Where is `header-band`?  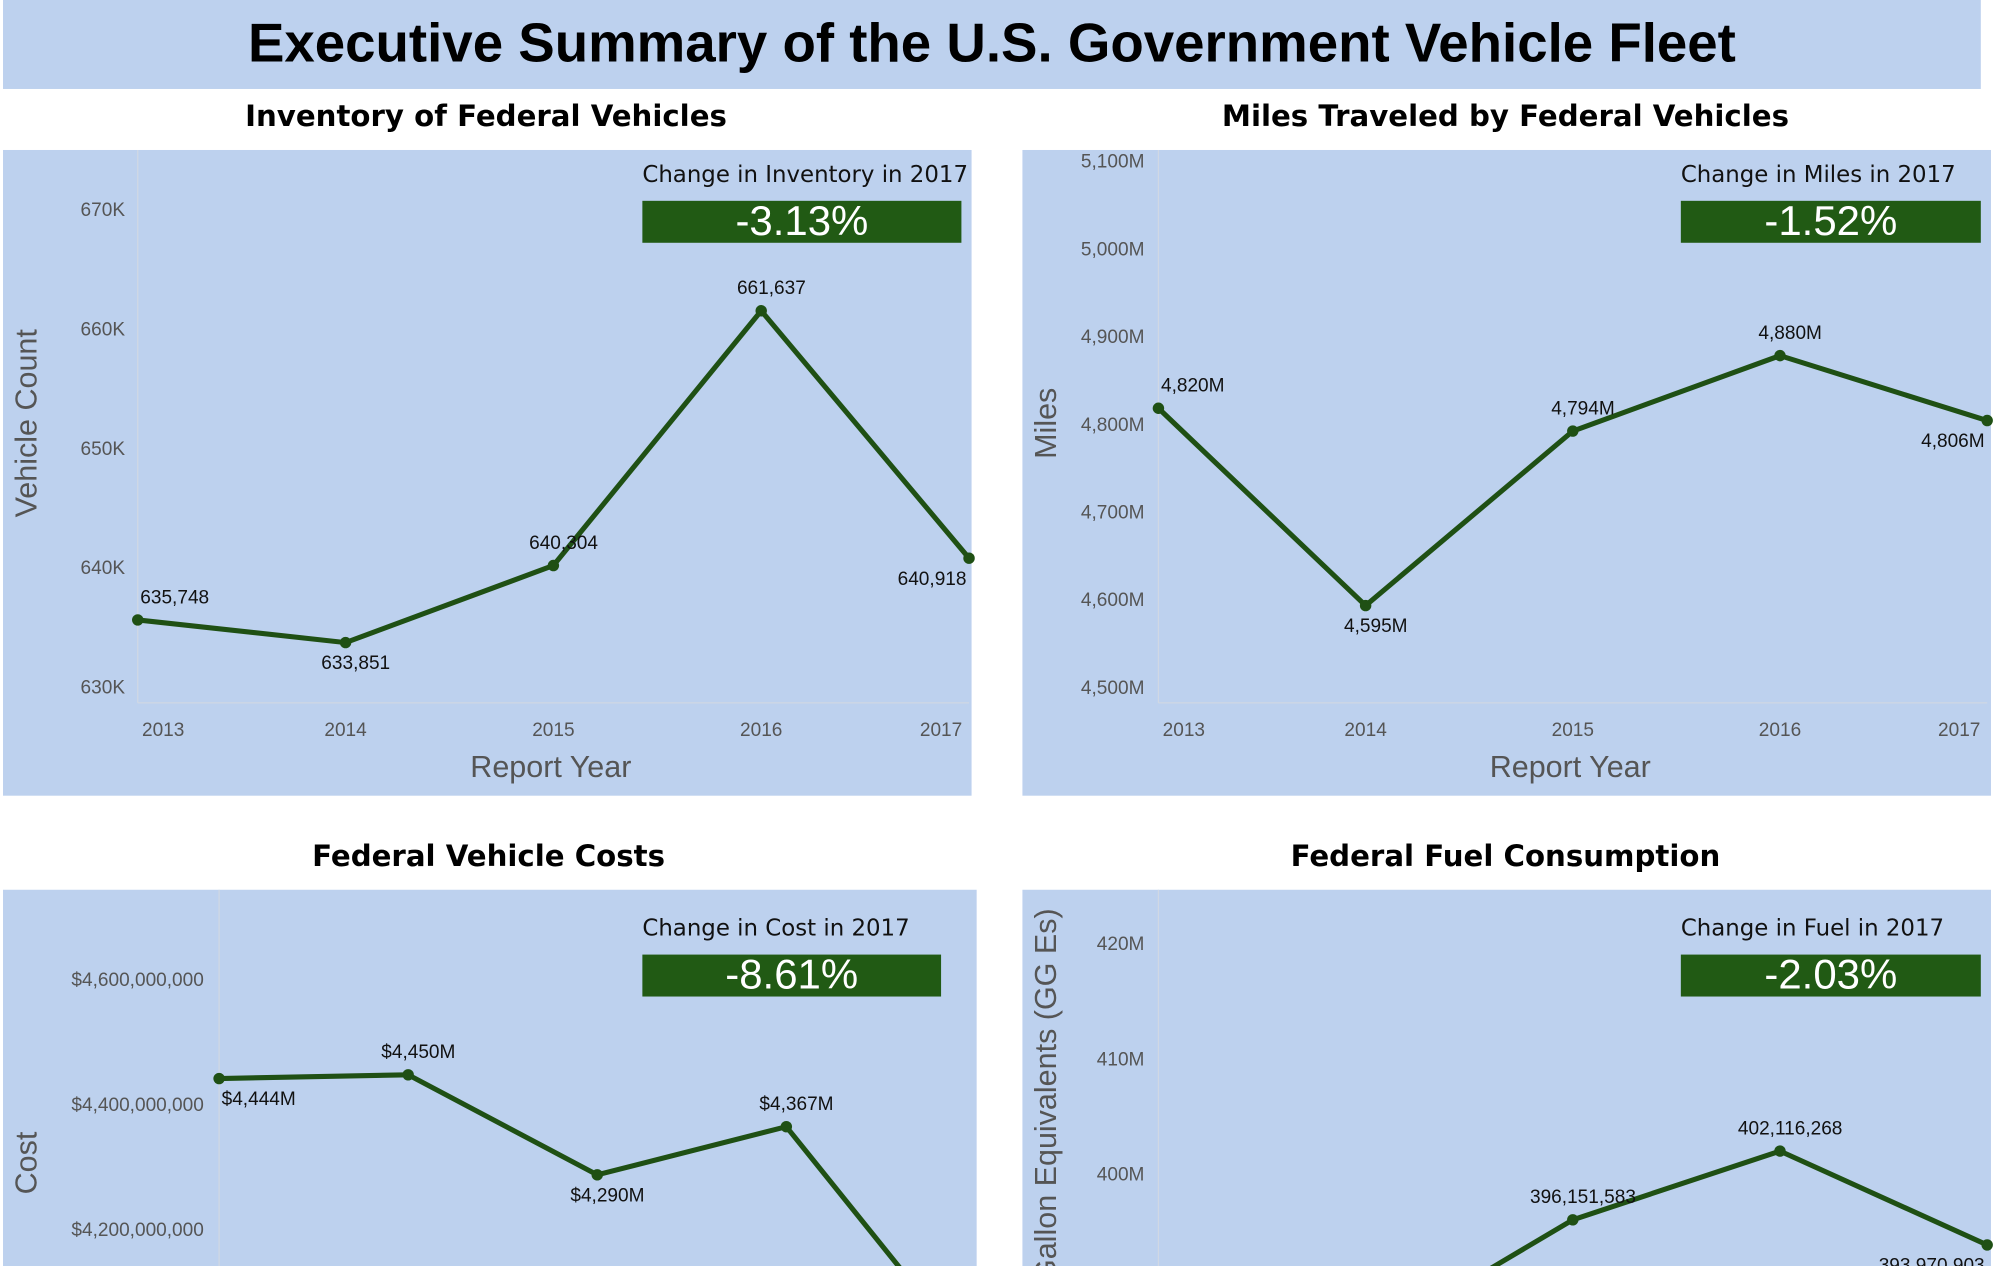 header-band is located at coordinates (992, 44).